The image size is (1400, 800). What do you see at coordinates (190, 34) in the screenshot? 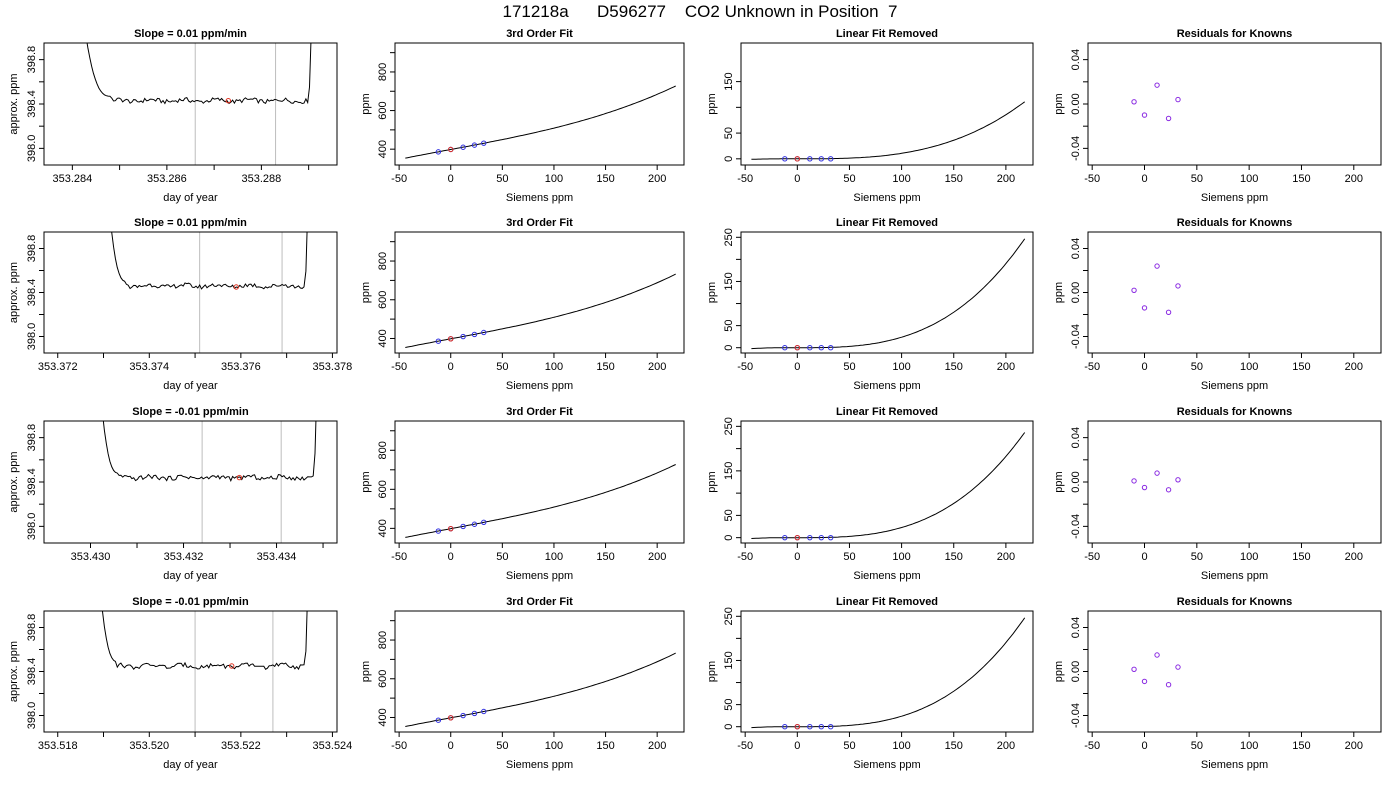
I see `chart-title: Slope = 0.01 ppm/min` at bounding box center [190, 34].